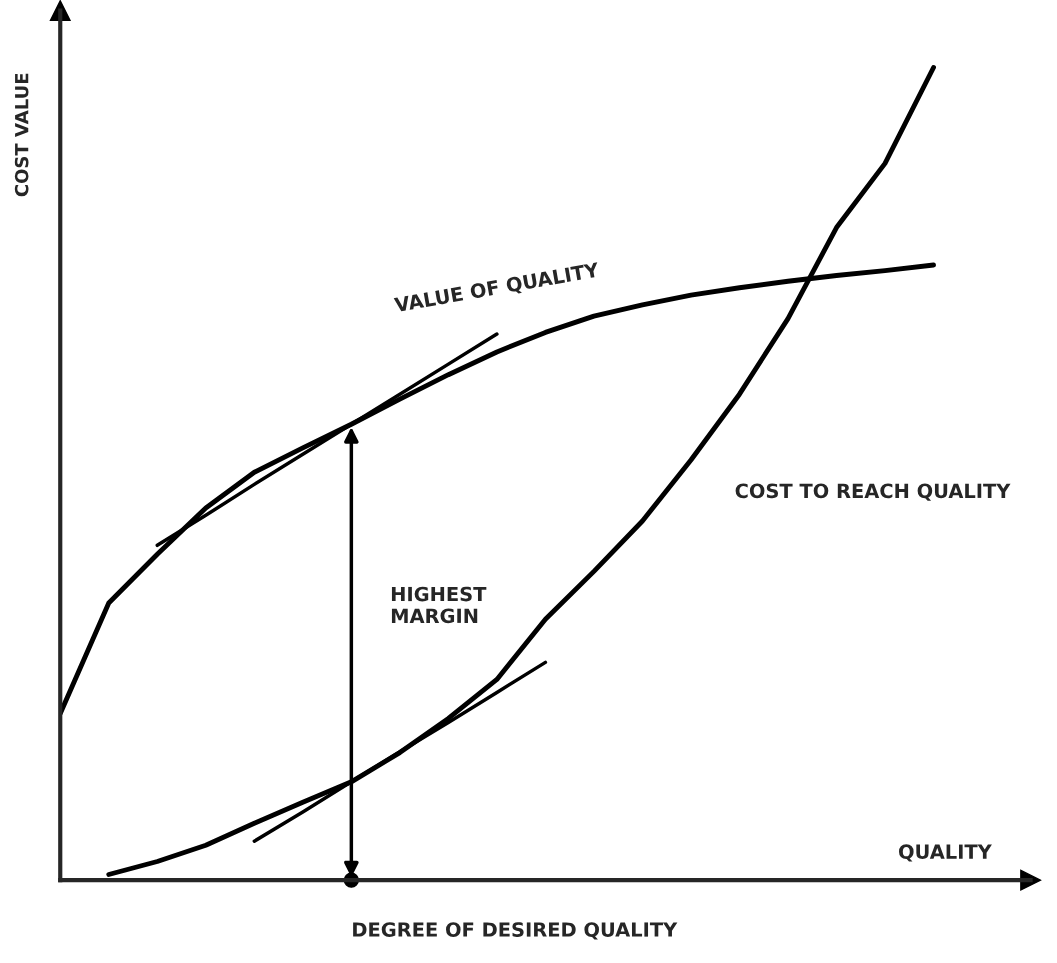 Image resolution: width=1057 pixels, height=963 pixels. What do you see at coordinates (515, 931) in the screenshot?
I see `text: DEGREE OF DESIRED QUALITY` at bounding box center [515, 931].